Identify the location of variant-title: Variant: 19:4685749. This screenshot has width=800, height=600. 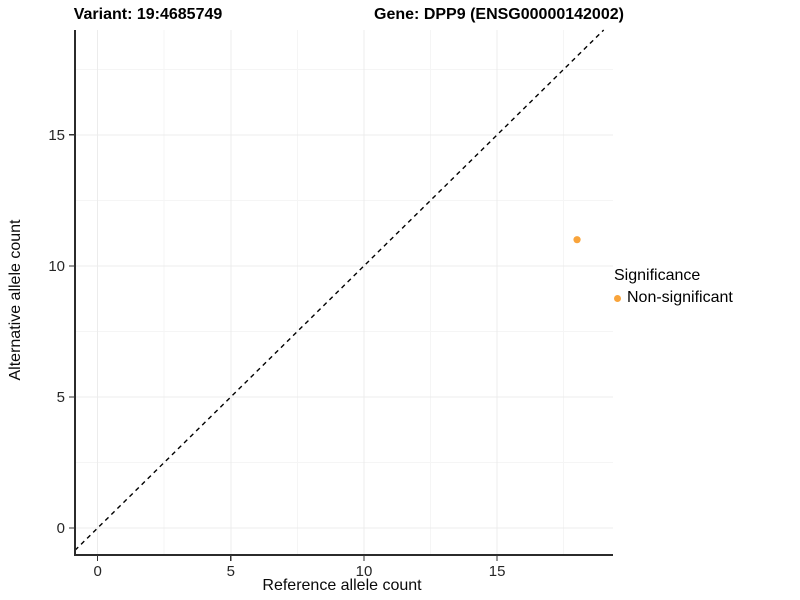
(148, 14).